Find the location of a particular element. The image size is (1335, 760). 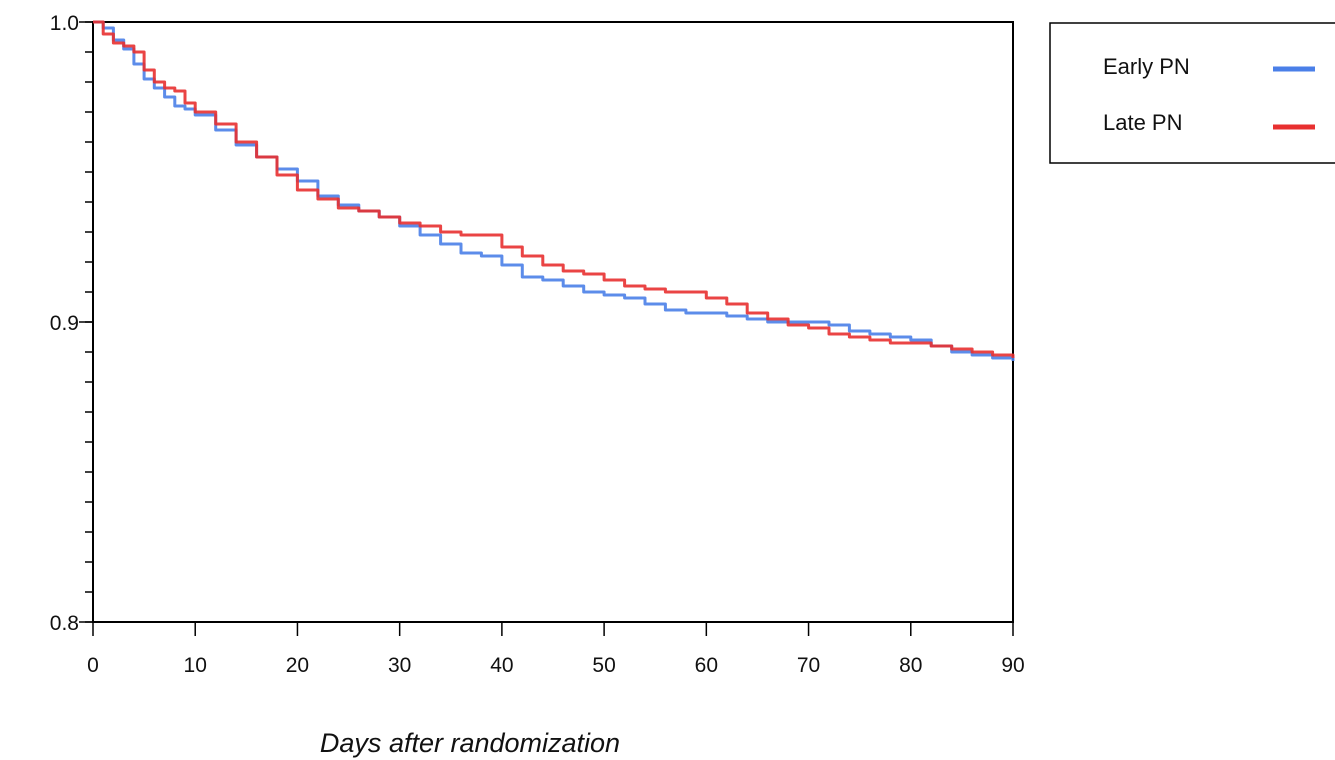

x-axis-ticks: 0 10 20 30 40 50 60 70 80 90 is located at coordinates (556, 649).